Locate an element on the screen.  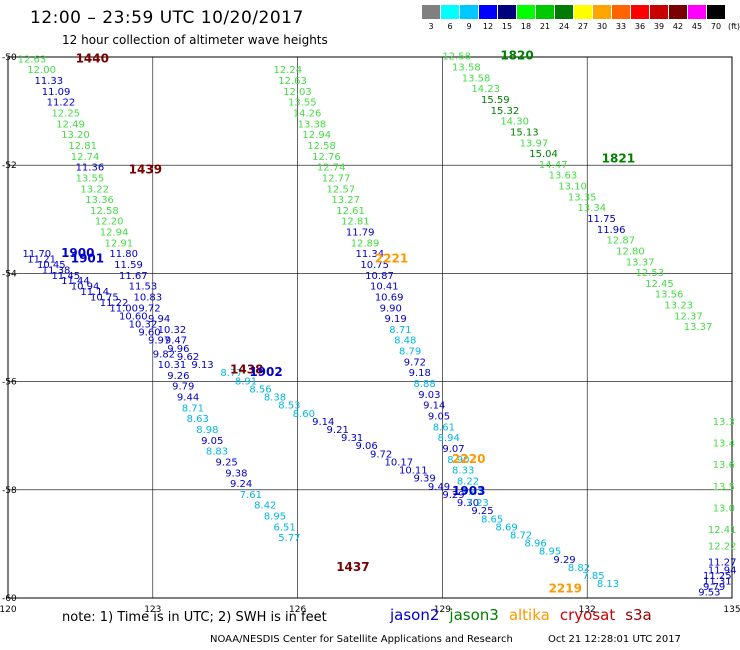
wave-height-value: 9.47 is located at coordinates (176, 341).